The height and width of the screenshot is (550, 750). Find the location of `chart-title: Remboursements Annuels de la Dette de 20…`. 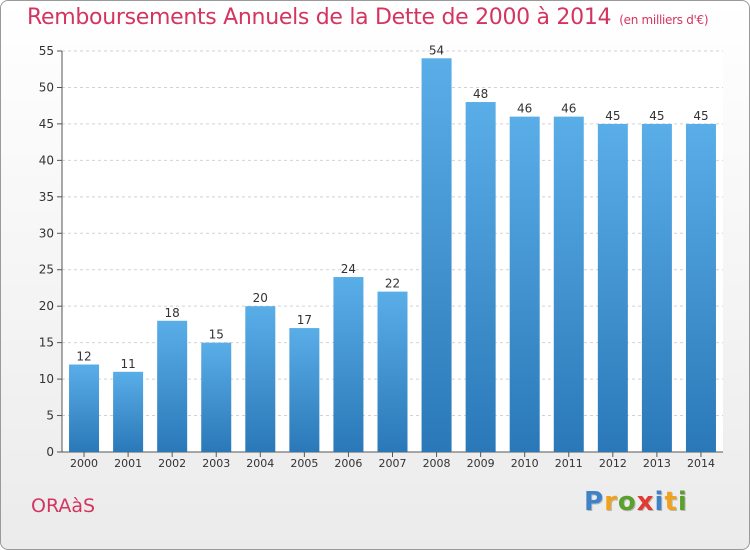

chart-title: Remboursements Annuels de la Dette de 20… is located at coordinates (368, 17).